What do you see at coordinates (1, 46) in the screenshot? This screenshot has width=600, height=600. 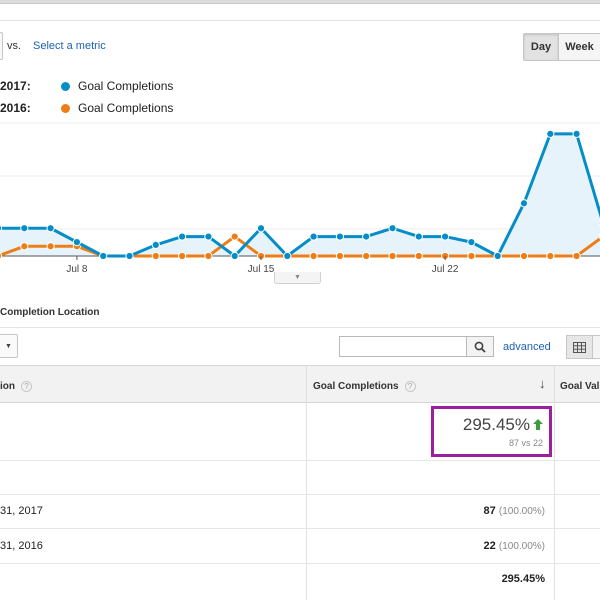 I see `metric-selector` at bounding box center [1, 46].